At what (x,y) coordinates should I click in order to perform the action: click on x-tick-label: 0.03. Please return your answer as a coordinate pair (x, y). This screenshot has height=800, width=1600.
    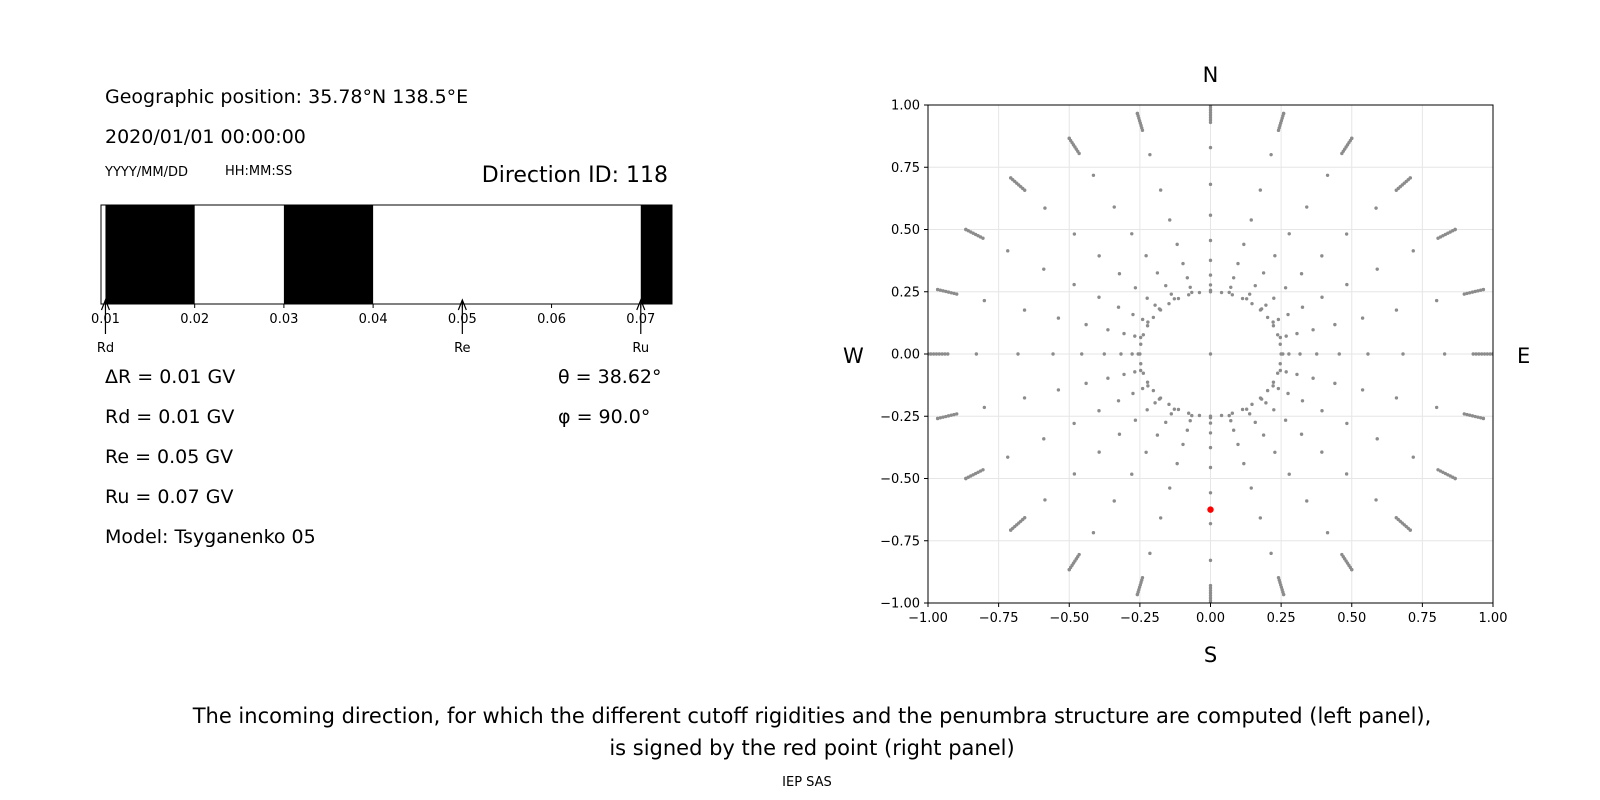
    Looking at the image, I should click on (283, 319).